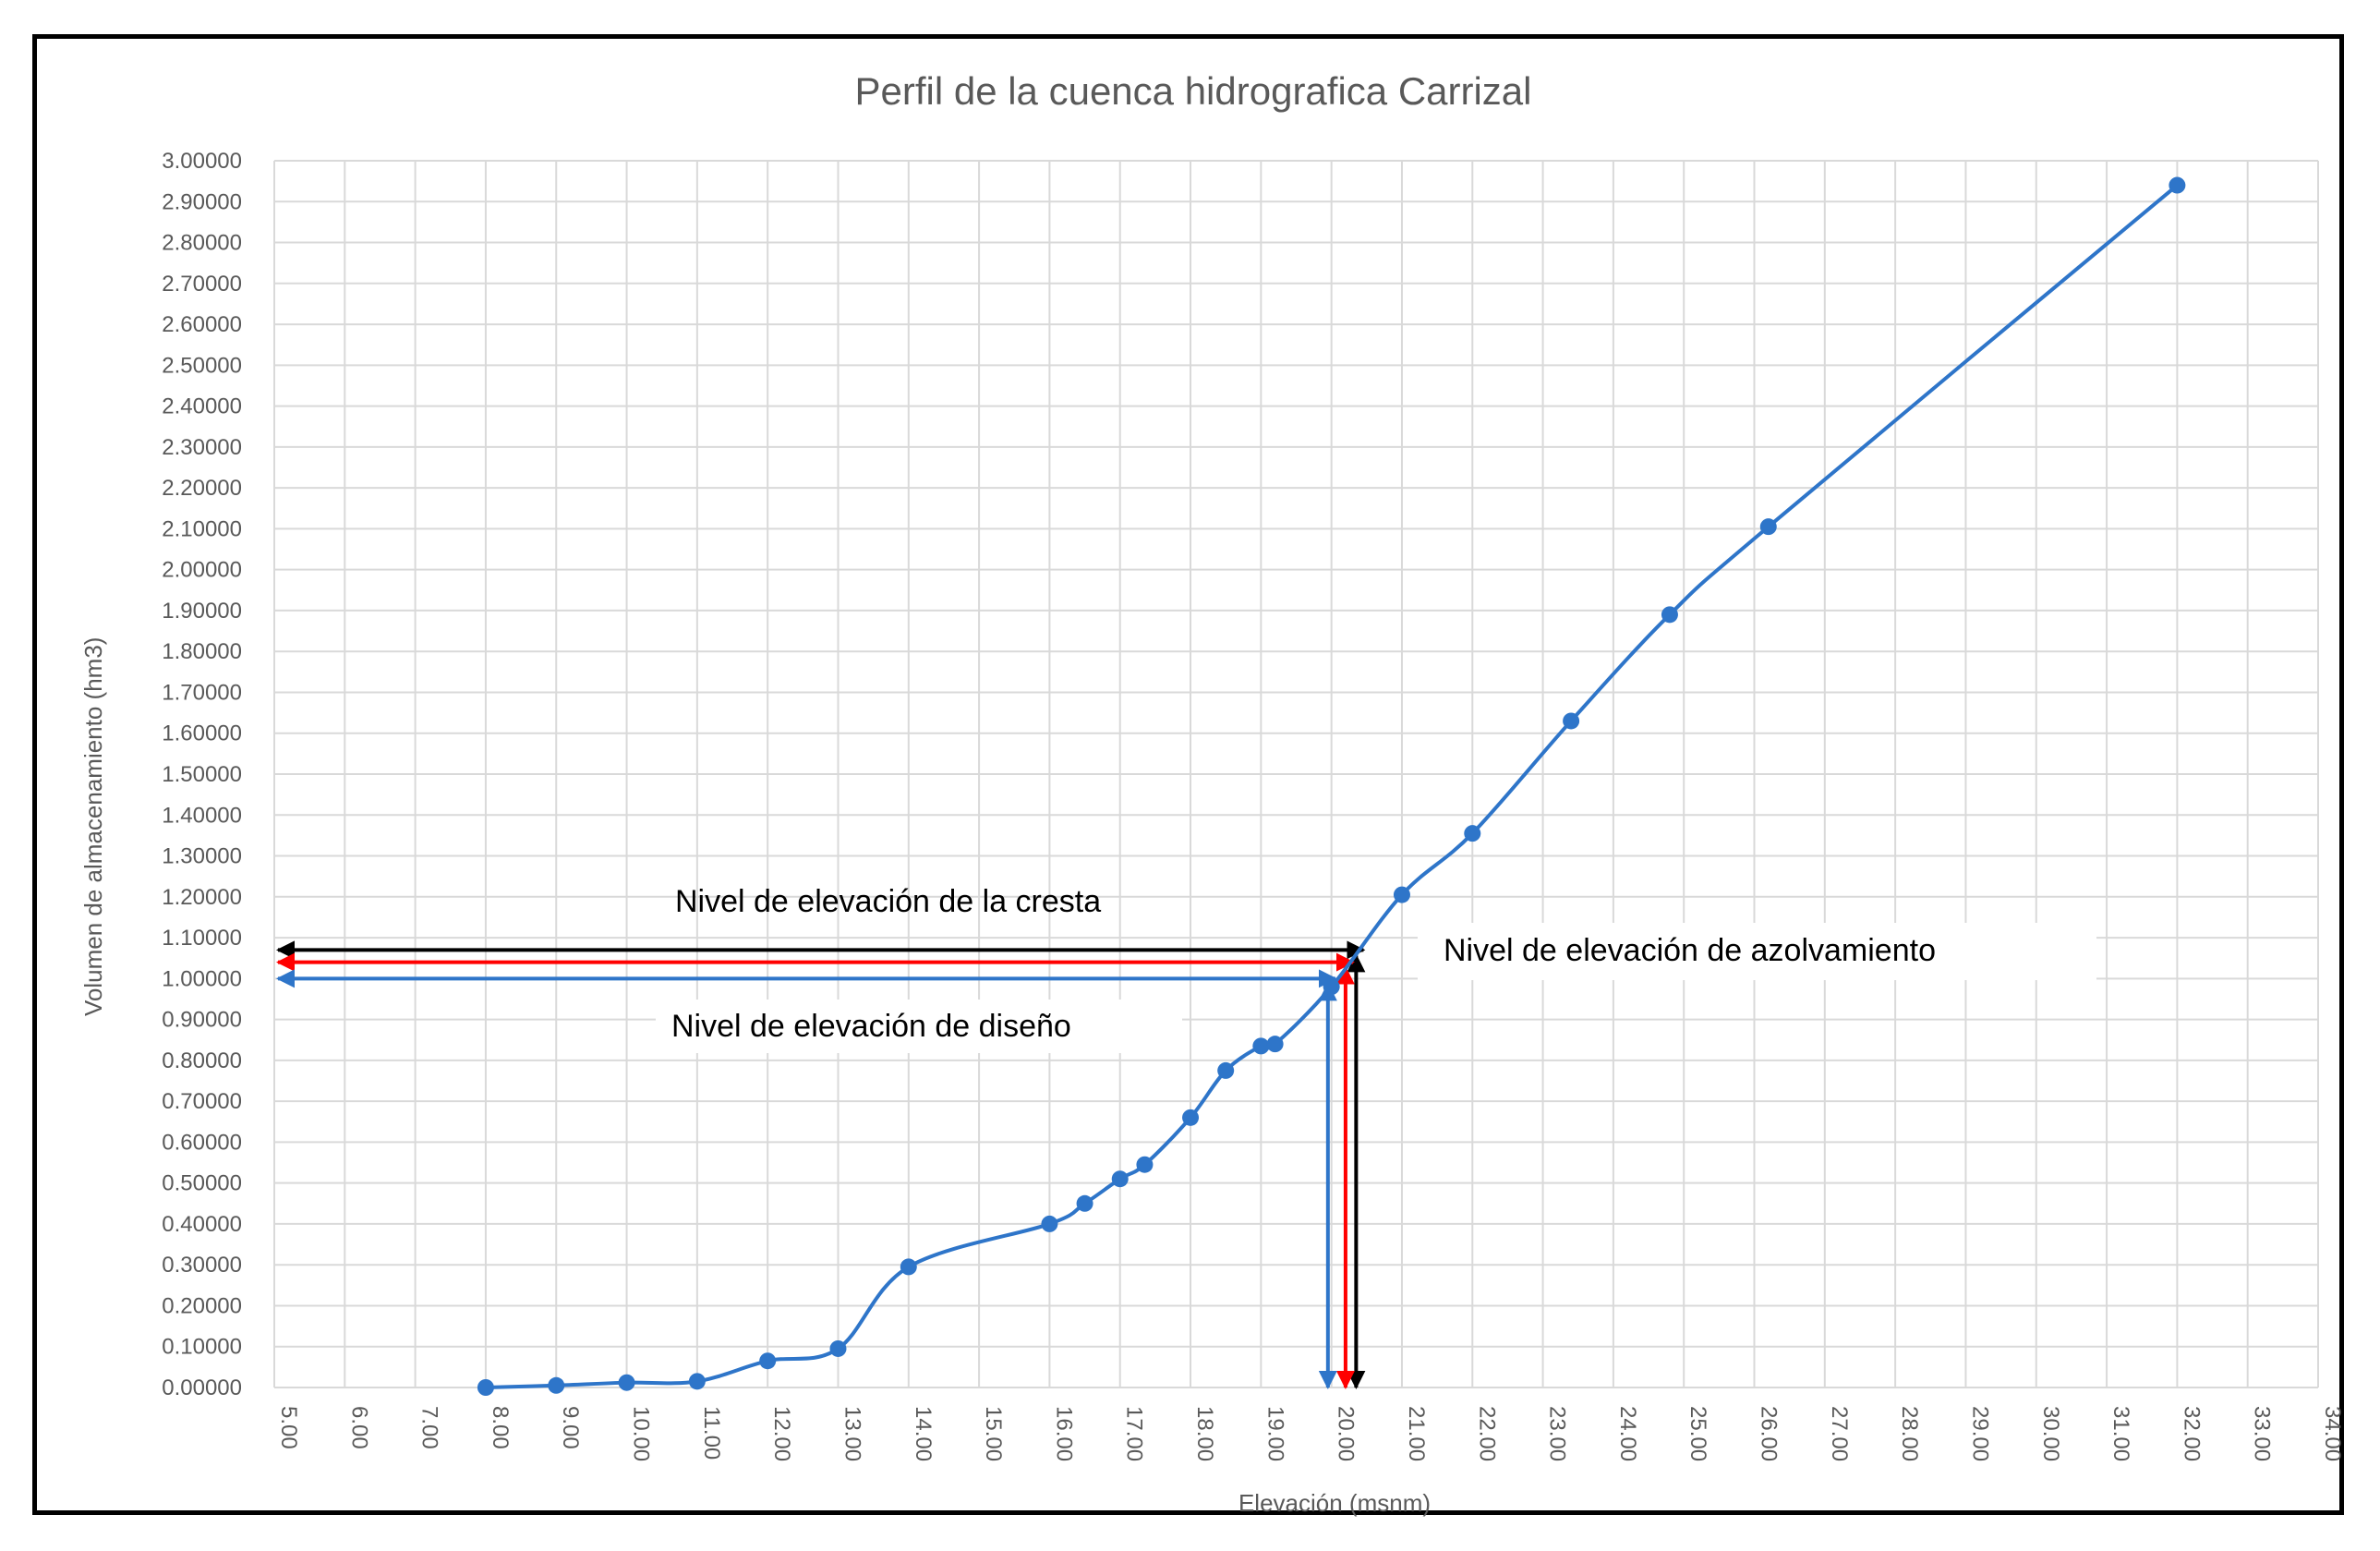  I want to click on x-tick-label: 28.00, so click(1909, 1433).